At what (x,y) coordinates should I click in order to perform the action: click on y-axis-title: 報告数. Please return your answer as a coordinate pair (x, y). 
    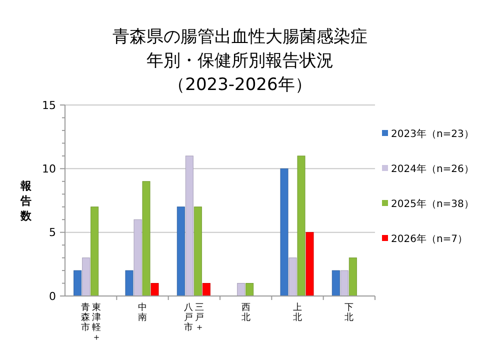
    Looking at the image, I should click on (26, 201).